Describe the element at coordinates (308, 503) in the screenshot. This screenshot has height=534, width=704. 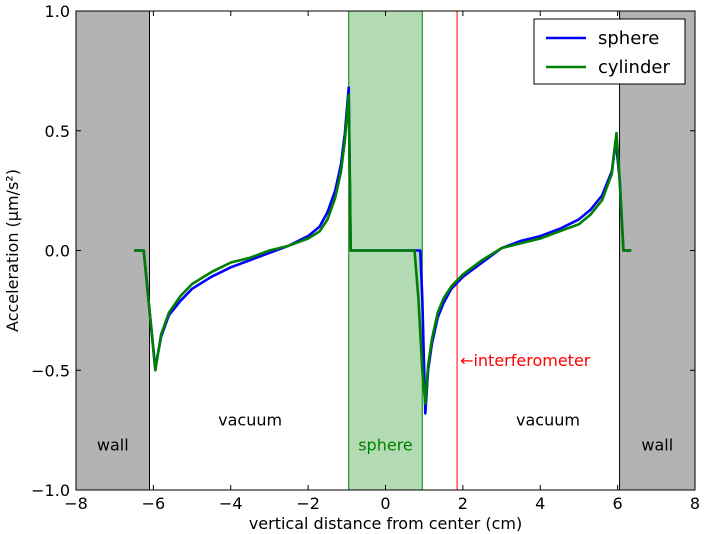
I see `x-tick-label: −2` at that location.